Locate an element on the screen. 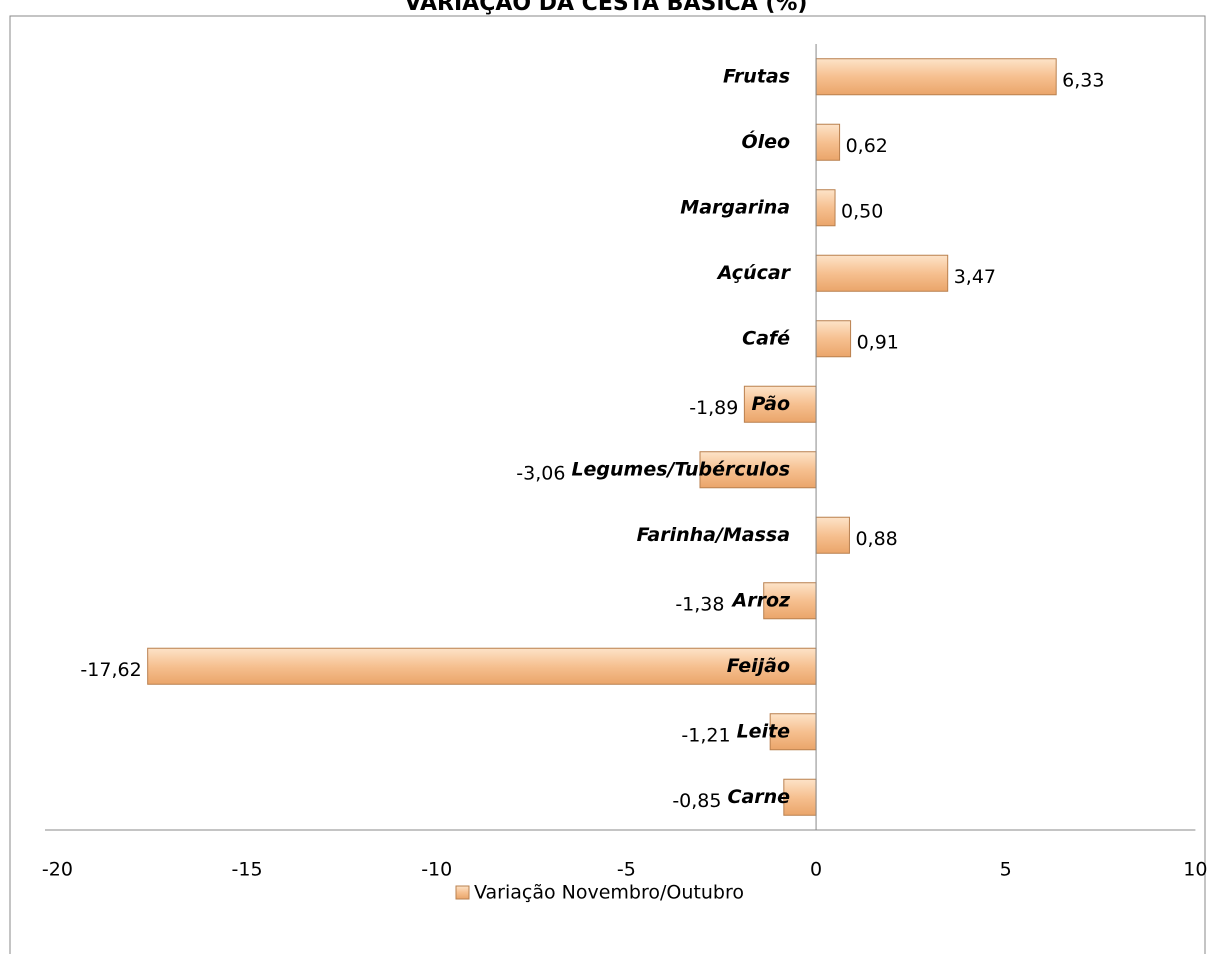 The width and height of the screenshot is (1213, 954). x-tick-label: 5 is located at coordinates (1006, 870).